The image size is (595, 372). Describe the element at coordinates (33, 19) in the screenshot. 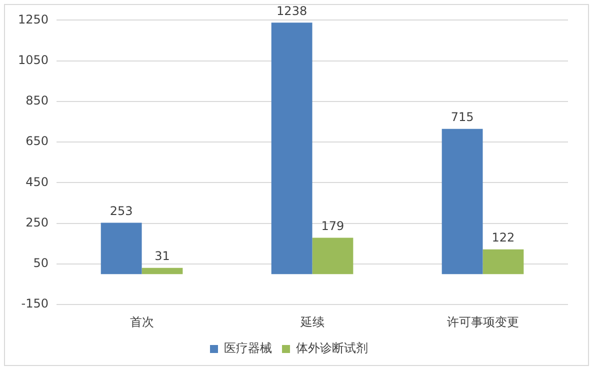

I see `y-tick-label: 1250` at that location.